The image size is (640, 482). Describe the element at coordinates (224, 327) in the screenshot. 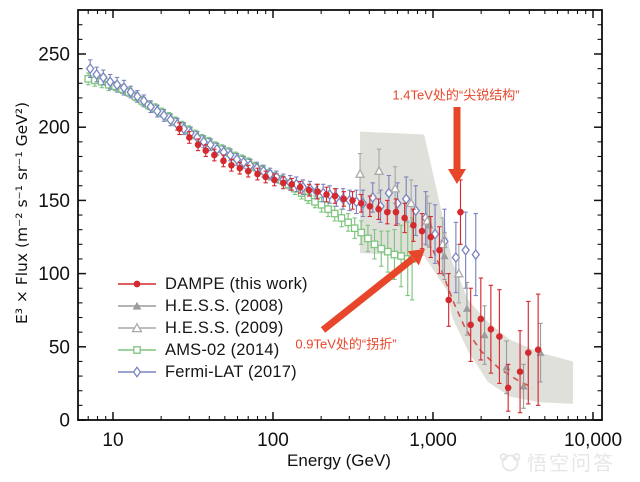

I see `legend-label-hess-2009: H.E.S.S. (2009)` at that location.